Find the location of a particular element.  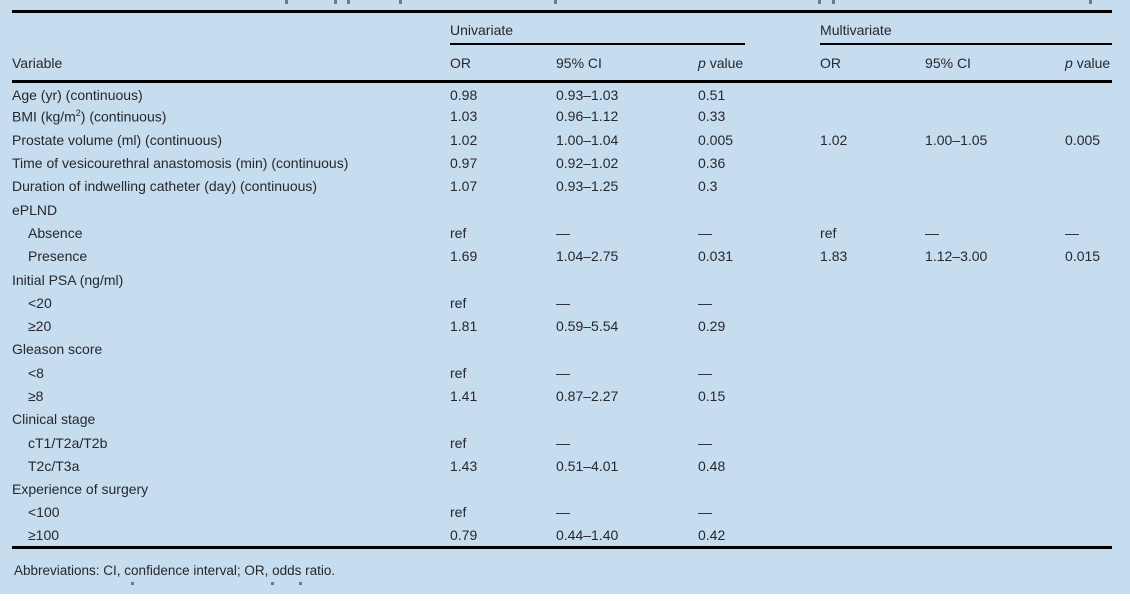

cell-uni-ci: 0.51–4.01 is located at coordinates (587, 465).